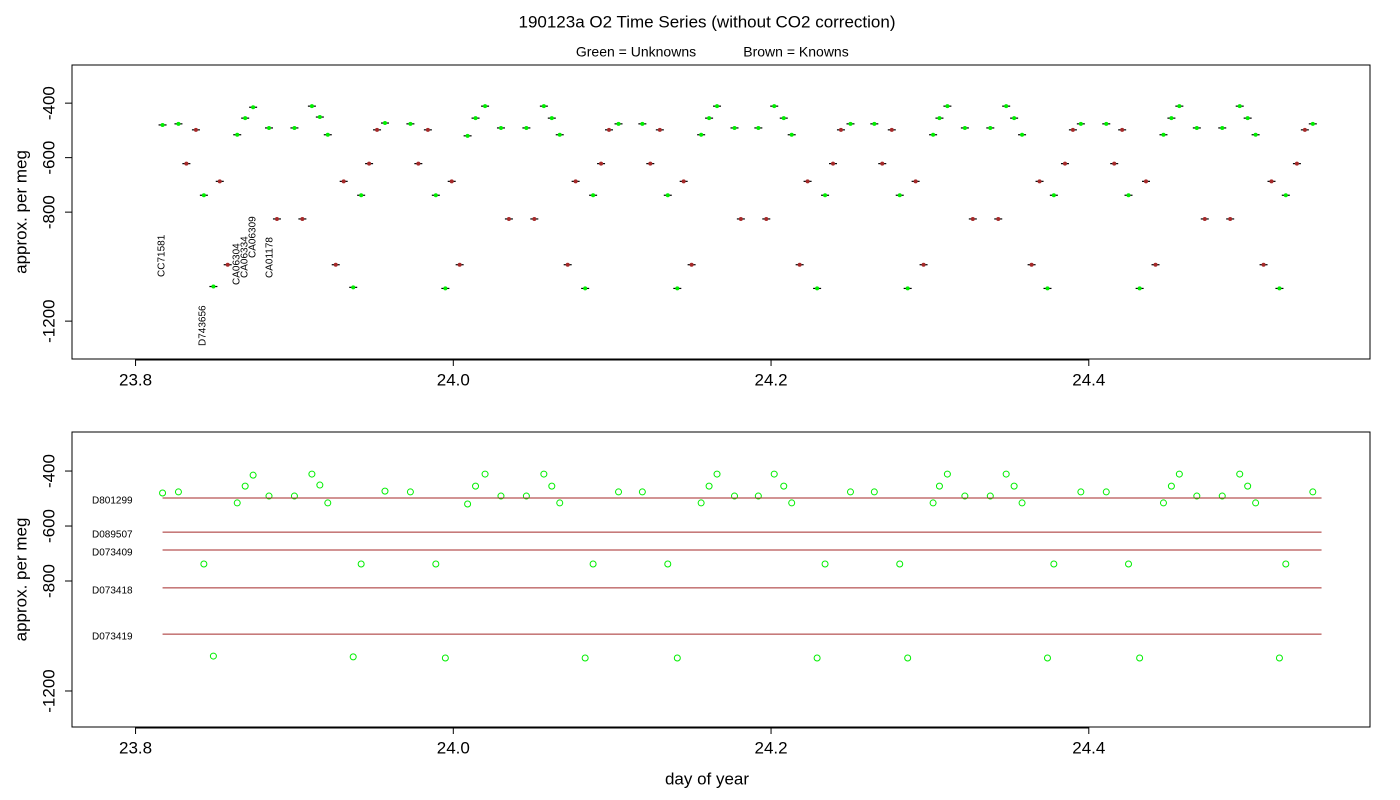 The image size is (1400, 800). What do you see at coordinates (112, 535) in the screenshot?
I see `reference-label: D089507` at bounding box center [112, 535].